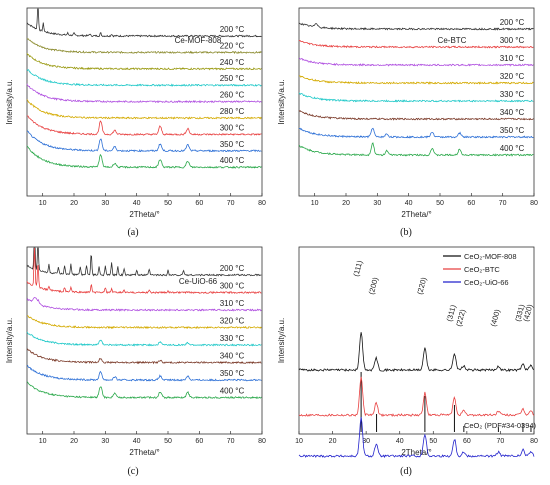 Image resolution: width=550 pixels, height=485 pixels. I want to click on legend-entry: CeO₂-MOF-808, so click(490, 256).